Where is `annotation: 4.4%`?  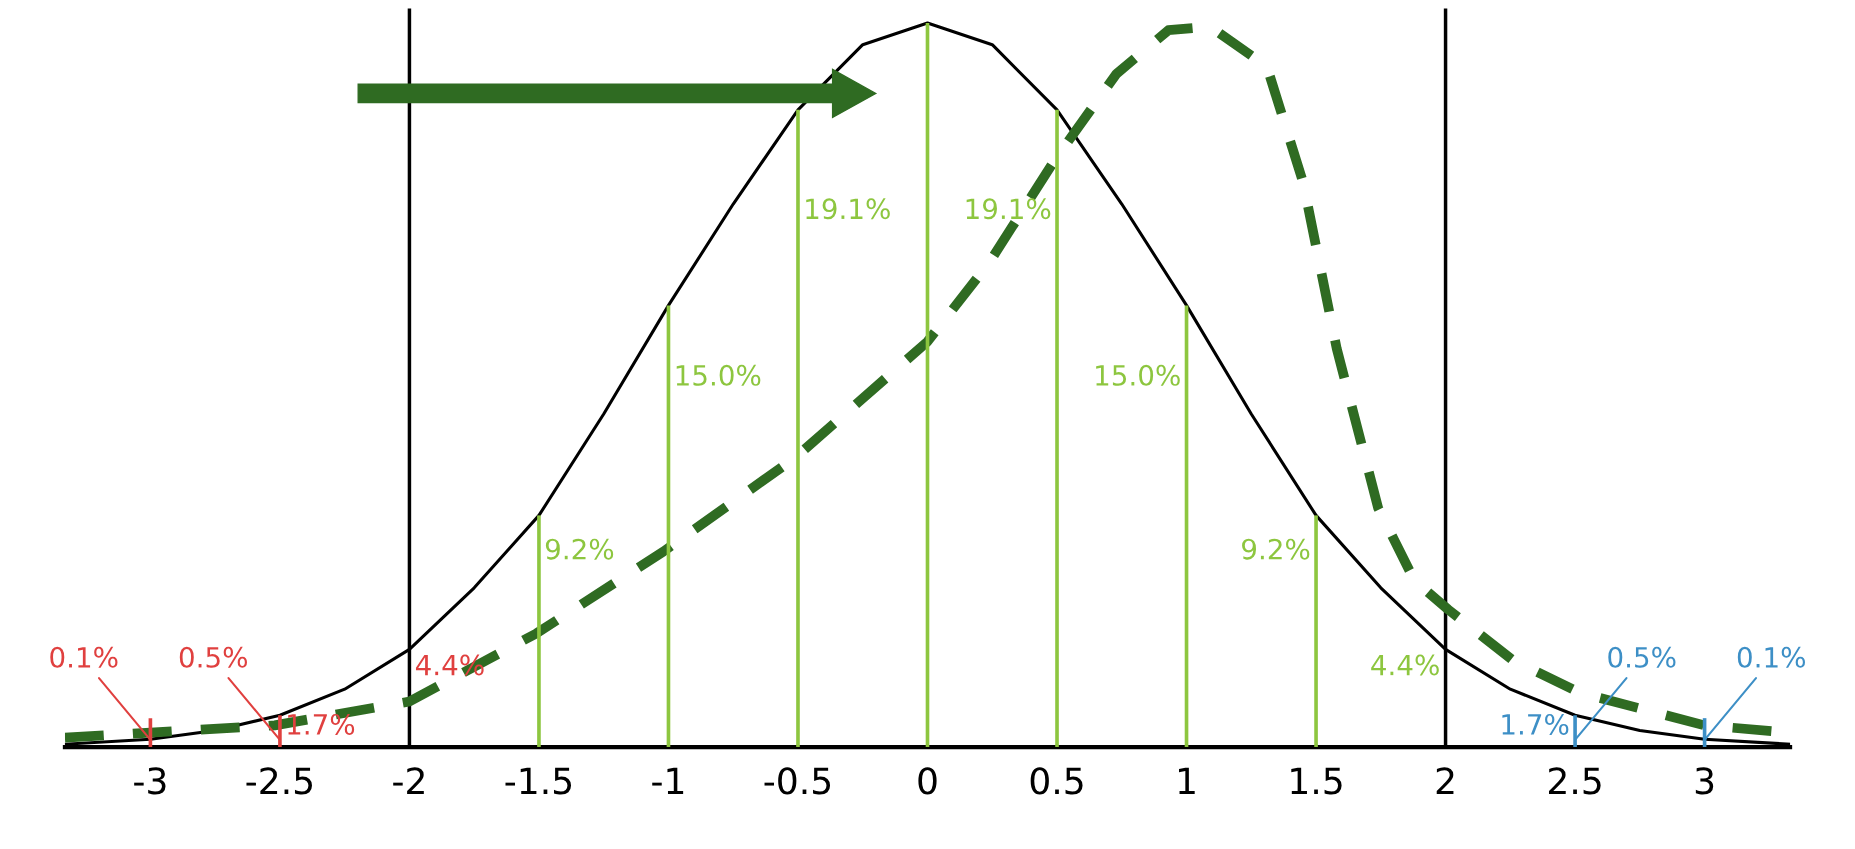 annotation: 4.4% is located at coordinates (1405, 665).